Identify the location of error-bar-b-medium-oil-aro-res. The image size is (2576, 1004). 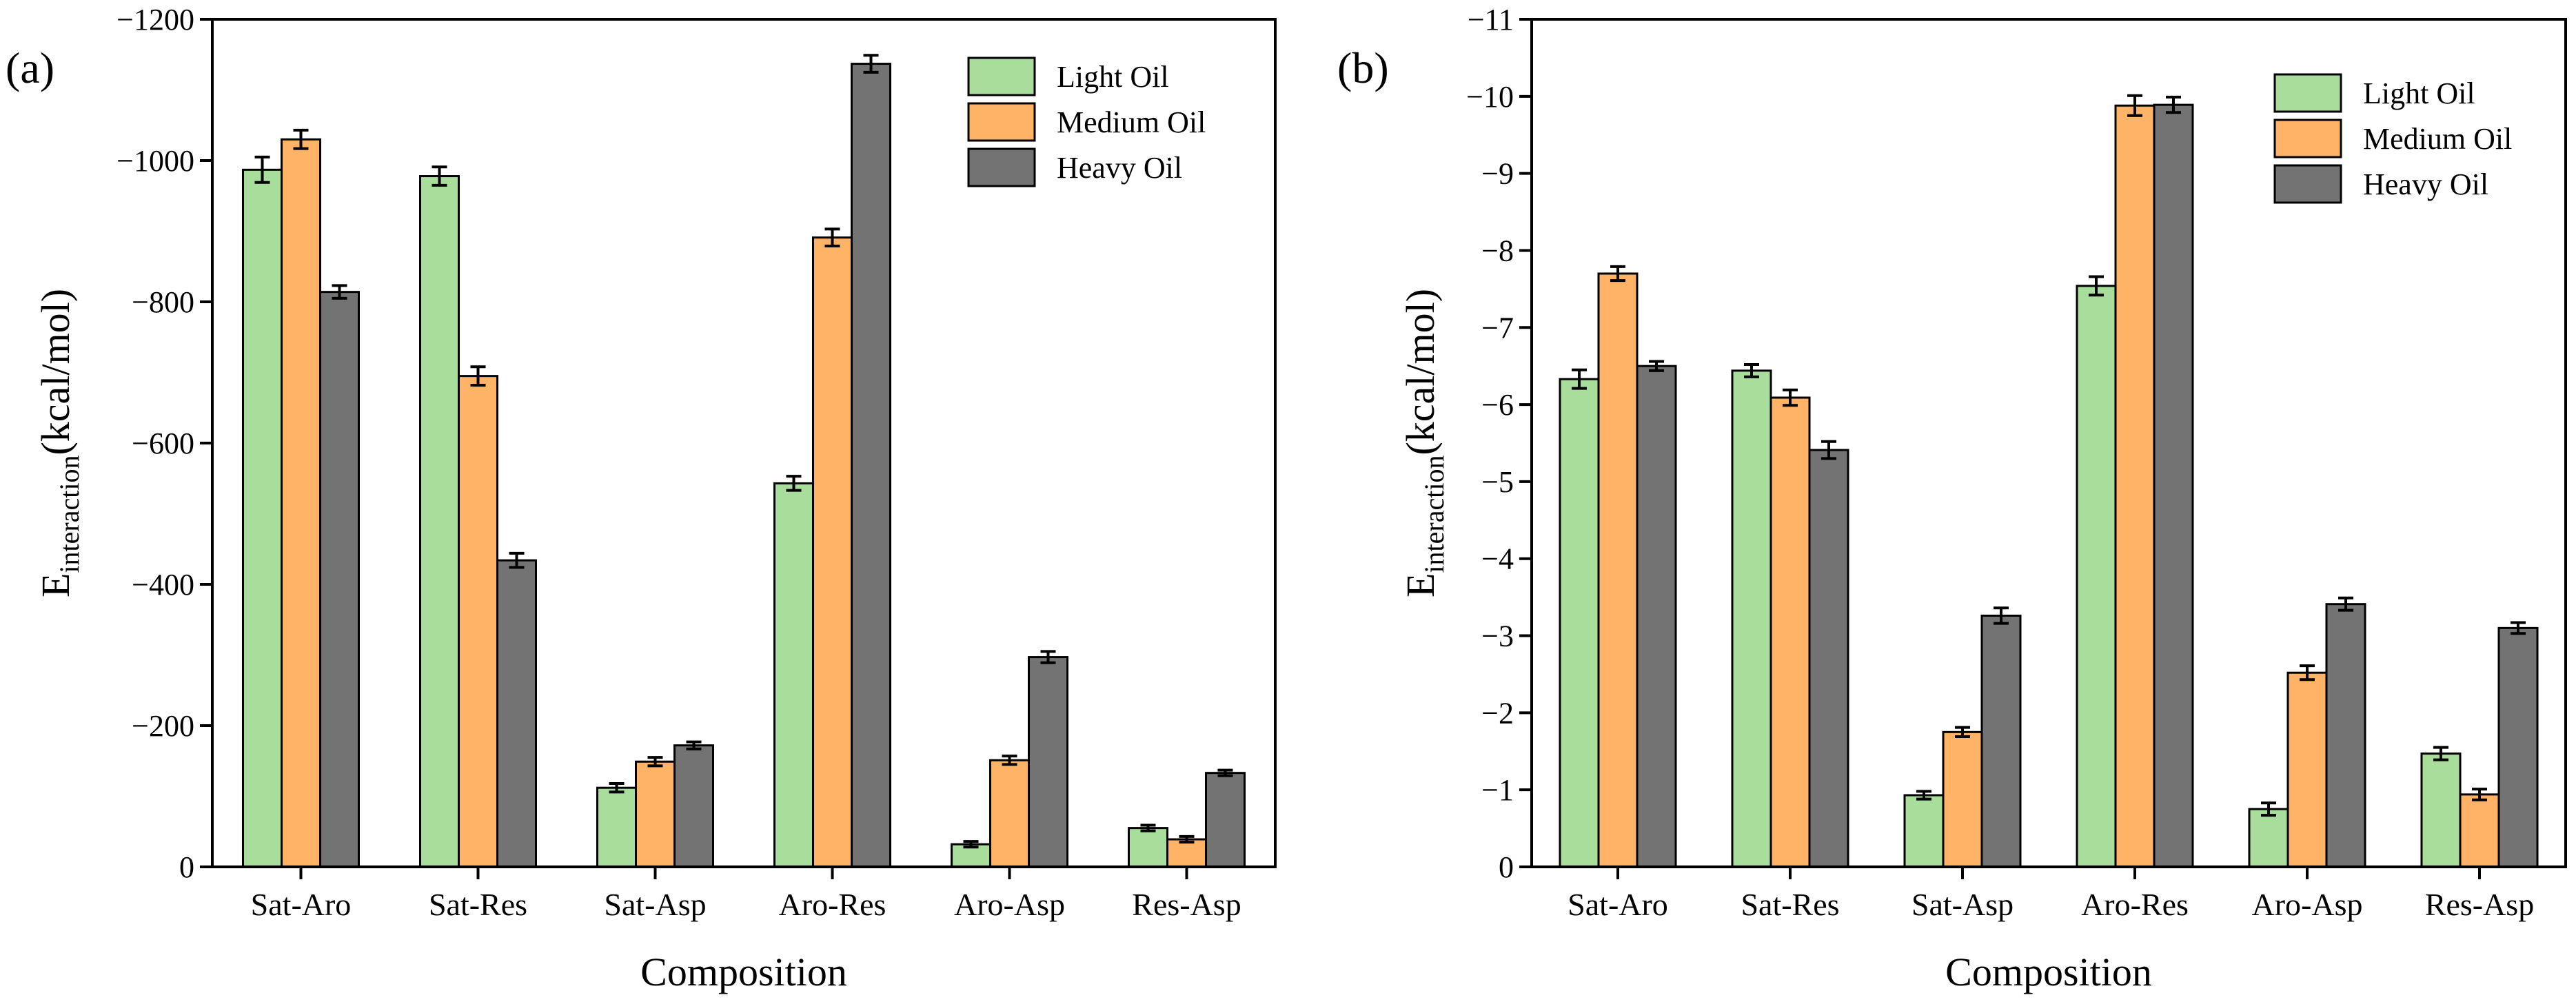
(2134, 105).